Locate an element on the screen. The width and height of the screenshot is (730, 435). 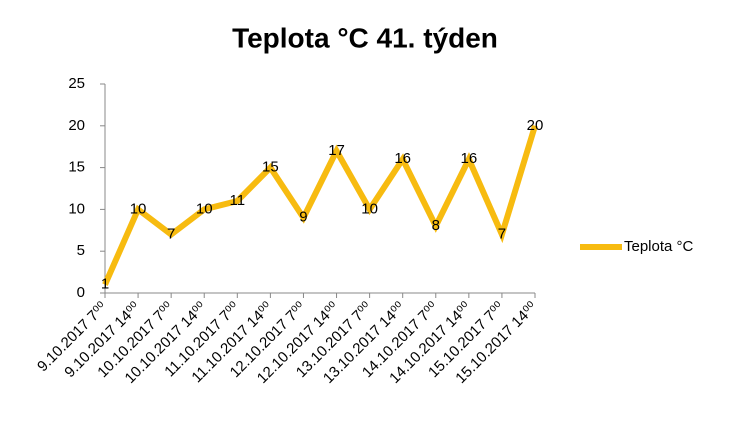
data-label: 8 is located at coordinates (436, 225).